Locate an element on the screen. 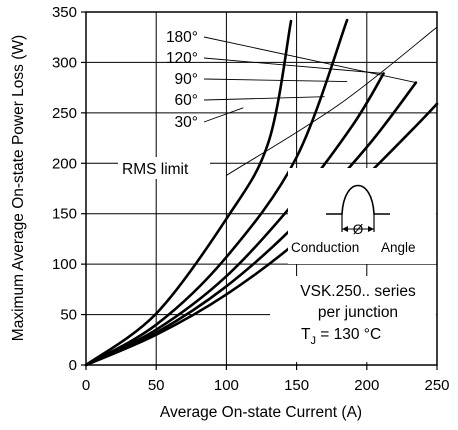 Image resolution: width=458 pixels, height=430 pixels. x-tick-label-50: 50 is located at coordinates (156, 385).